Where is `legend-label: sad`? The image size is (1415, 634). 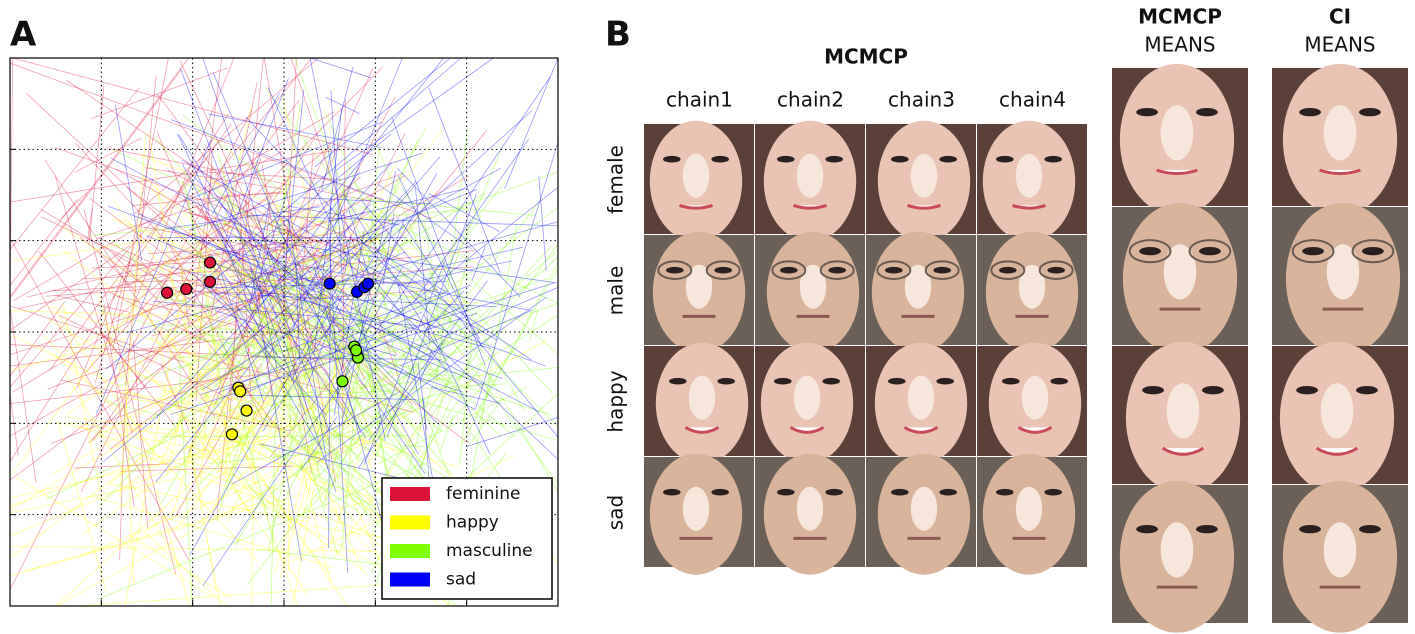 legend-label: sad is located at coordinates (461, 580).